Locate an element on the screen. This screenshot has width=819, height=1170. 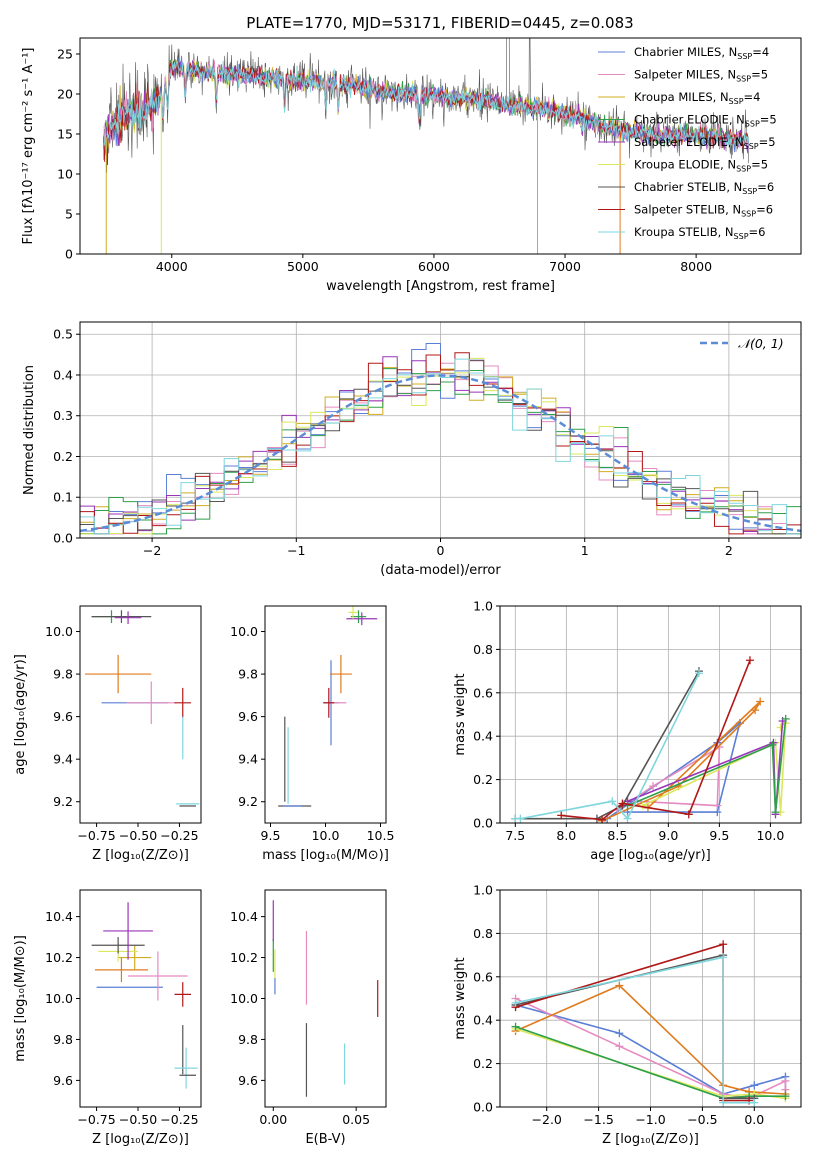
x-tick-label: −0.5 is located at coordinates (702, 1119).